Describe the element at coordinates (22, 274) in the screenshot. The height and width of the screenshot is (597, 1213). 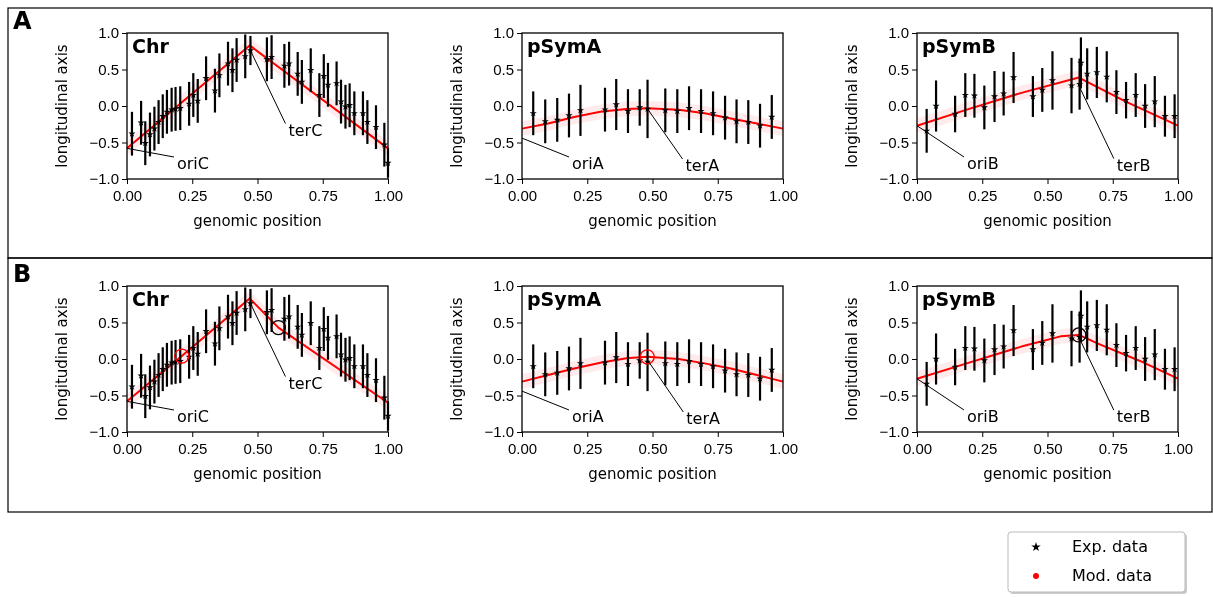
I see `text: B` at that location.